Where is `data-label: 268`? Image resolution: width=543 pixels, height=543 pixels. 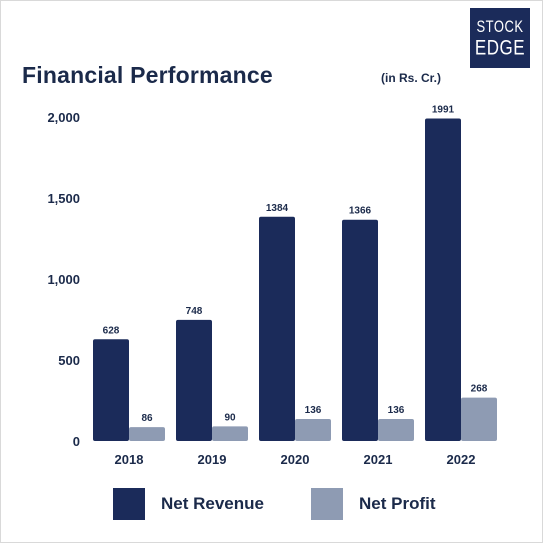 data-label: 268 is located at coordinates (479, 389).